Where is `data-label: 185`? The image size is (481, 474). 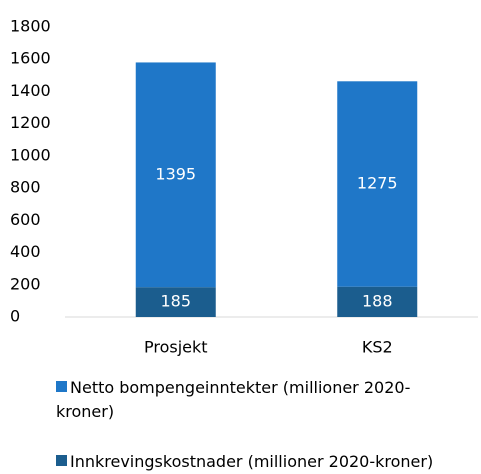 data-label: 185 is located at coordinates (175, 301).